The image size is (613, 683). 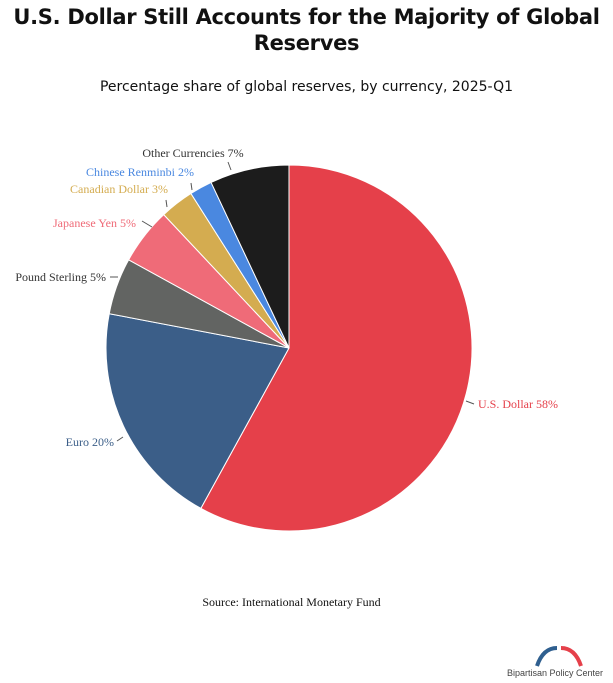 What do you see at coordinates (518, 404) in the screenshot?
I see `slice-label: U.S. Dollar 58%` at bounding box center [518, 404].